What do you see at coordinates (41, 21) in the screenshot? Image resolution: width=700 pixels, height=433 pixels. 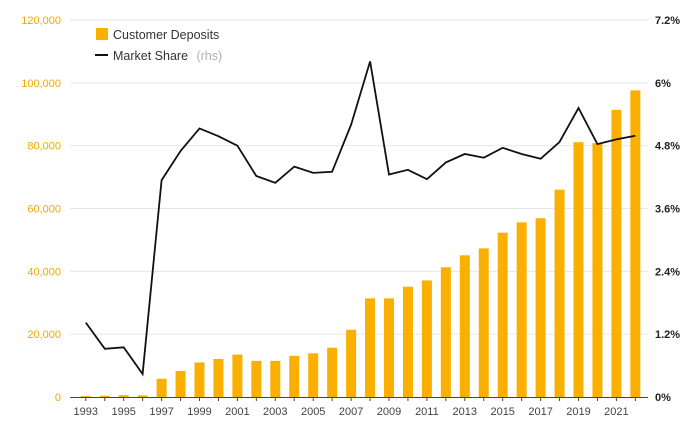 I see `y-tick-label: 120,000` at bounding box center [41, 21].